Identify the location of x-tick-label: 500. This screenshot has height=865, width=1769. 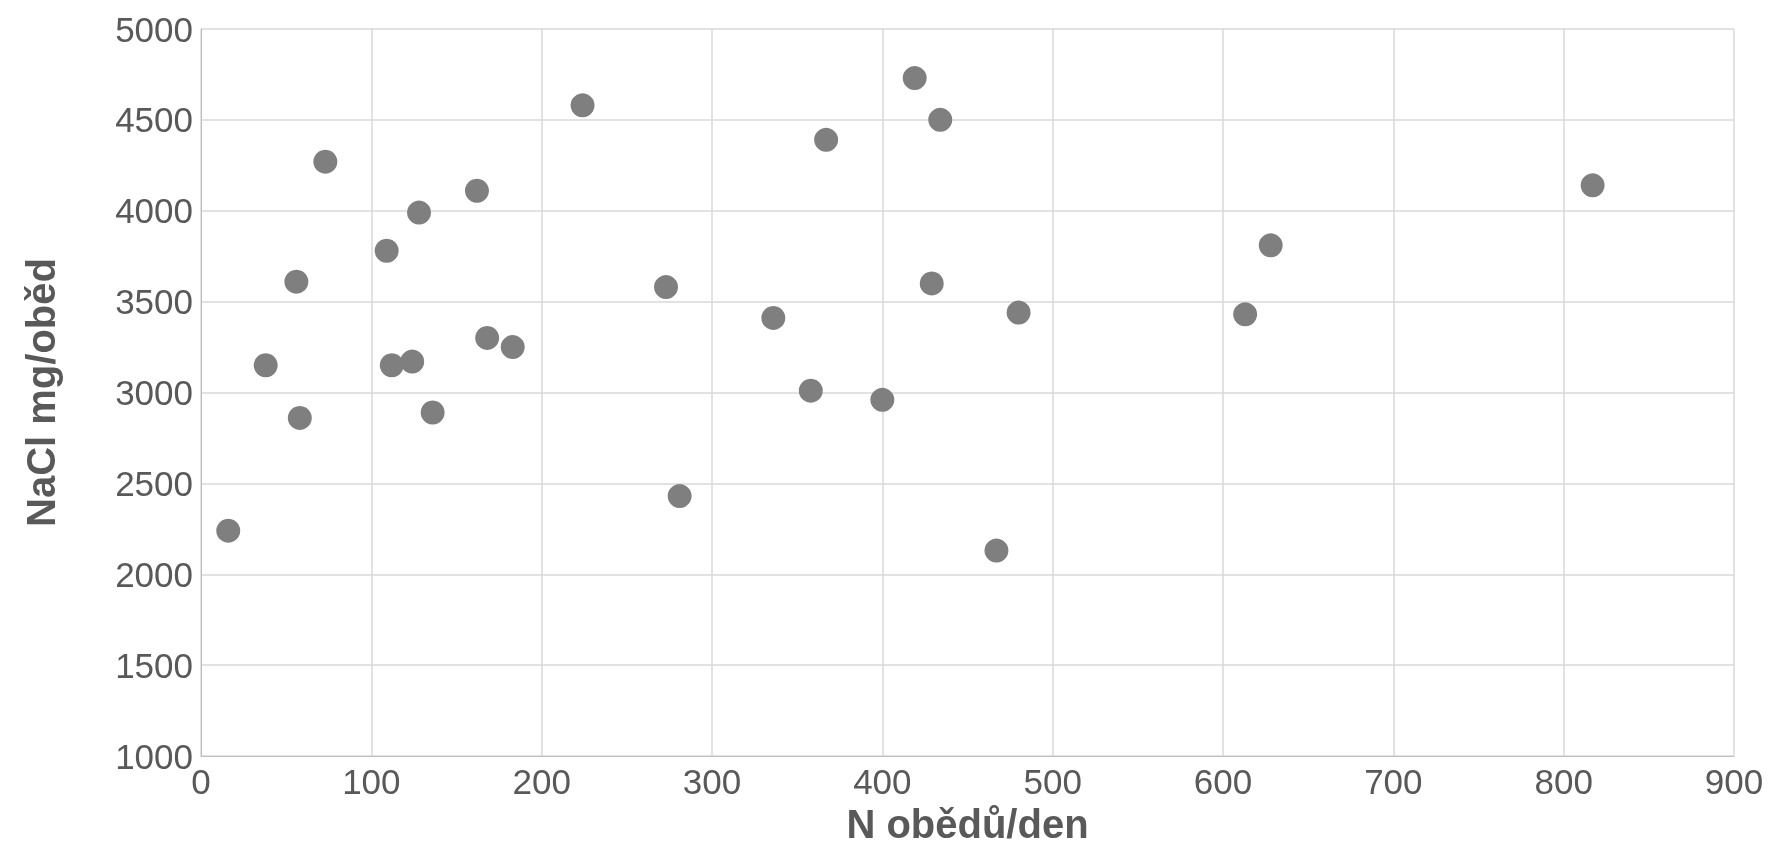
(1052, 781).